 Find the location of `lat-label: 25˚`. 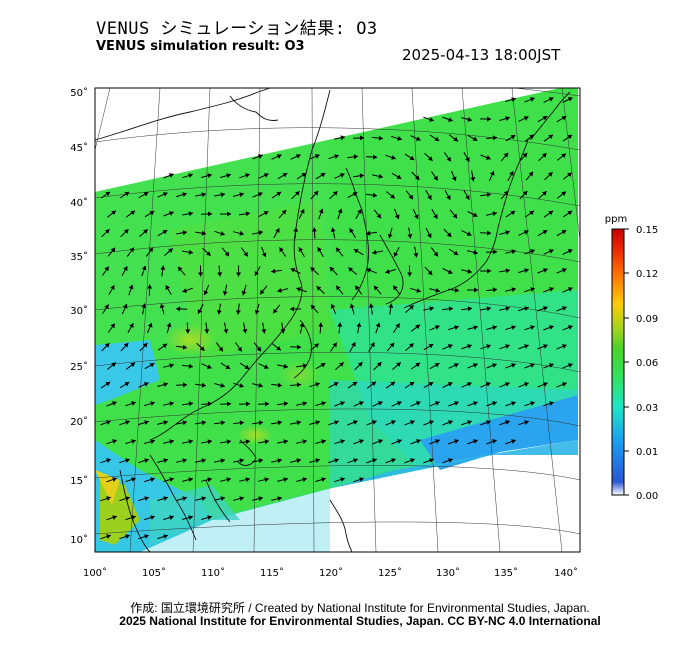

lat-label: 25˚ is located at coordinates (79, 367).